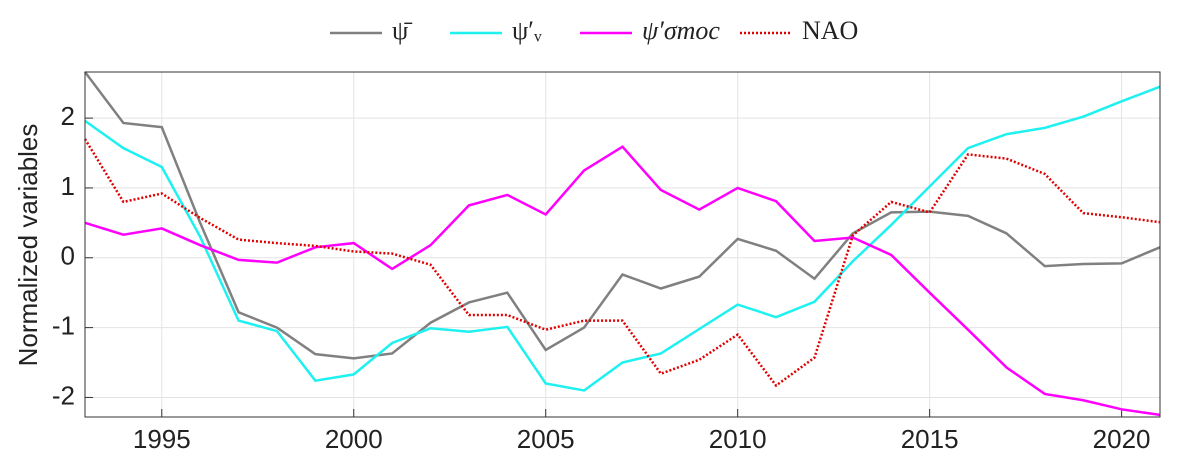  I want to click on legend-label: ψ′ᵥ, so click(527, 30).